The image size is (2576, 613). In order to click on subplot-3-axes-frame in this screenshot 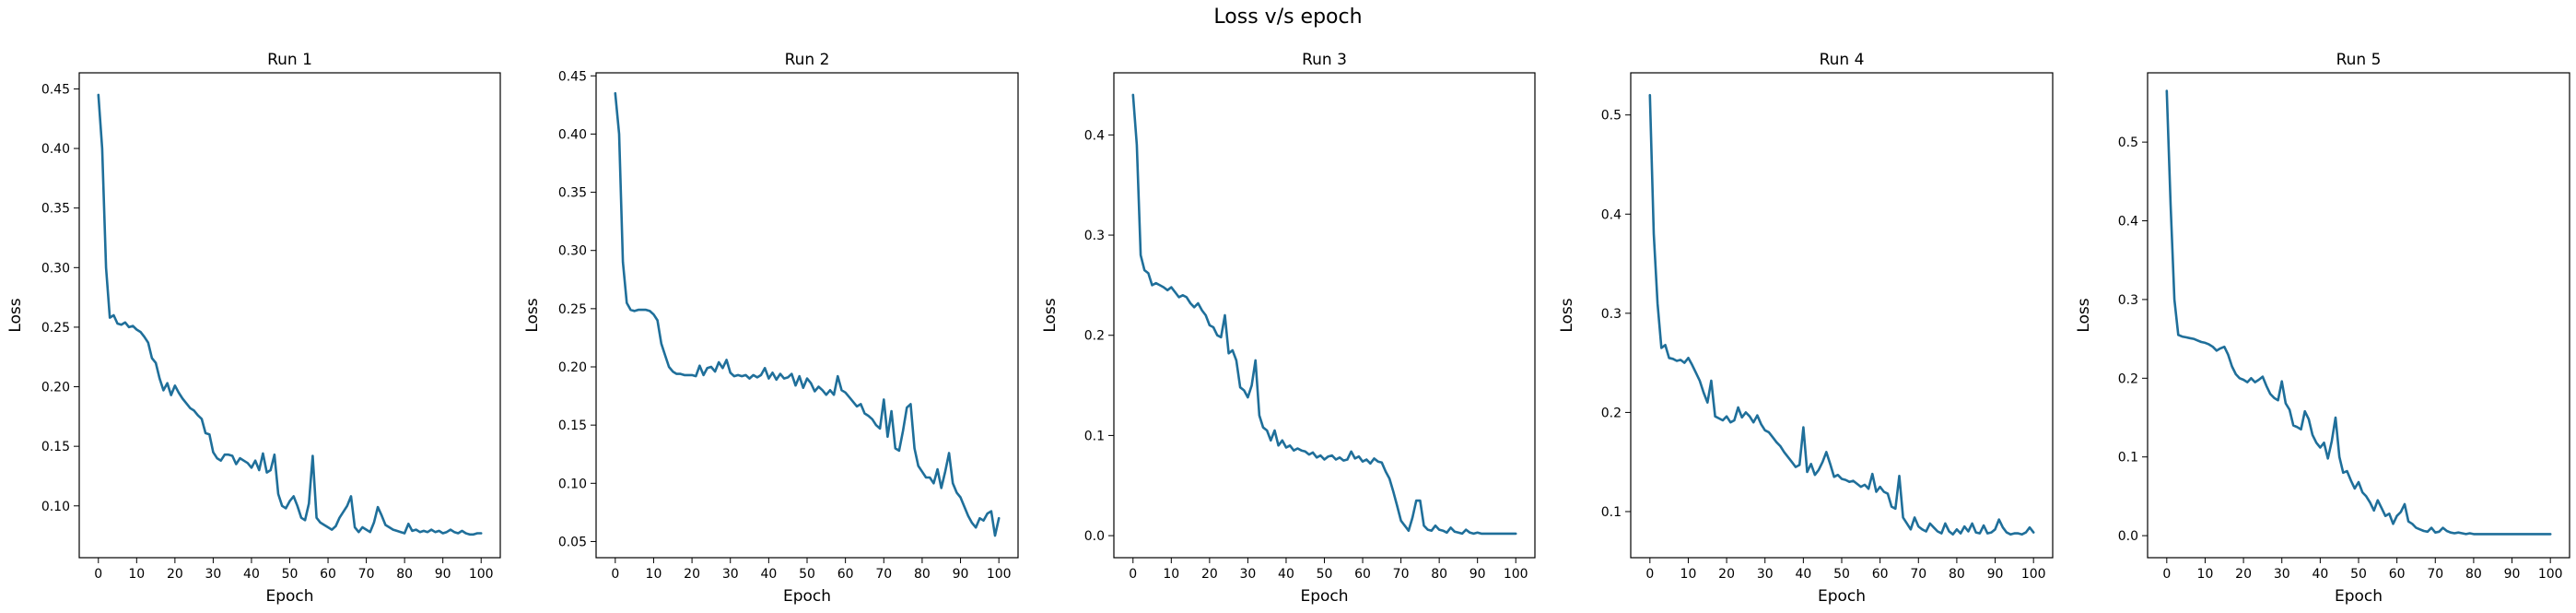, I will do `click(1324, 315)`.